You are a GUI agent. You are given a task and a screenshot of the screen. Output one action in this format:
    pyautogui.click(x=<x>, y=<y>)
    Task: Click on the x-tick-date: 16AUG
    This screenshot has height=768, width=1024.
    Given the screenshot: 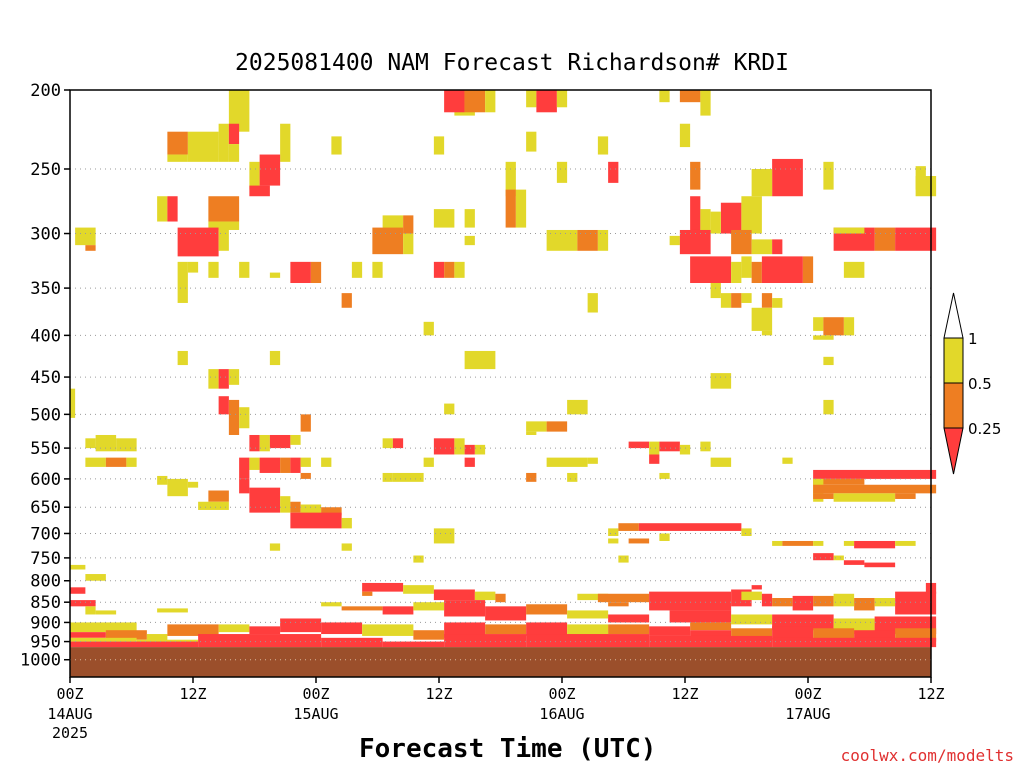 What is the action you would take?
    pyautogui.click(x=561, y=714)
    